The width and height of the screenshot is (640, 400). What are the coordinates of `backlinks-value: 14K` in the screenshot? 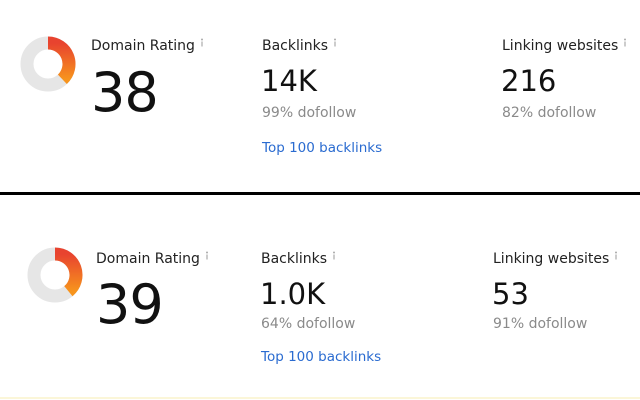 It's located at (289, 81).